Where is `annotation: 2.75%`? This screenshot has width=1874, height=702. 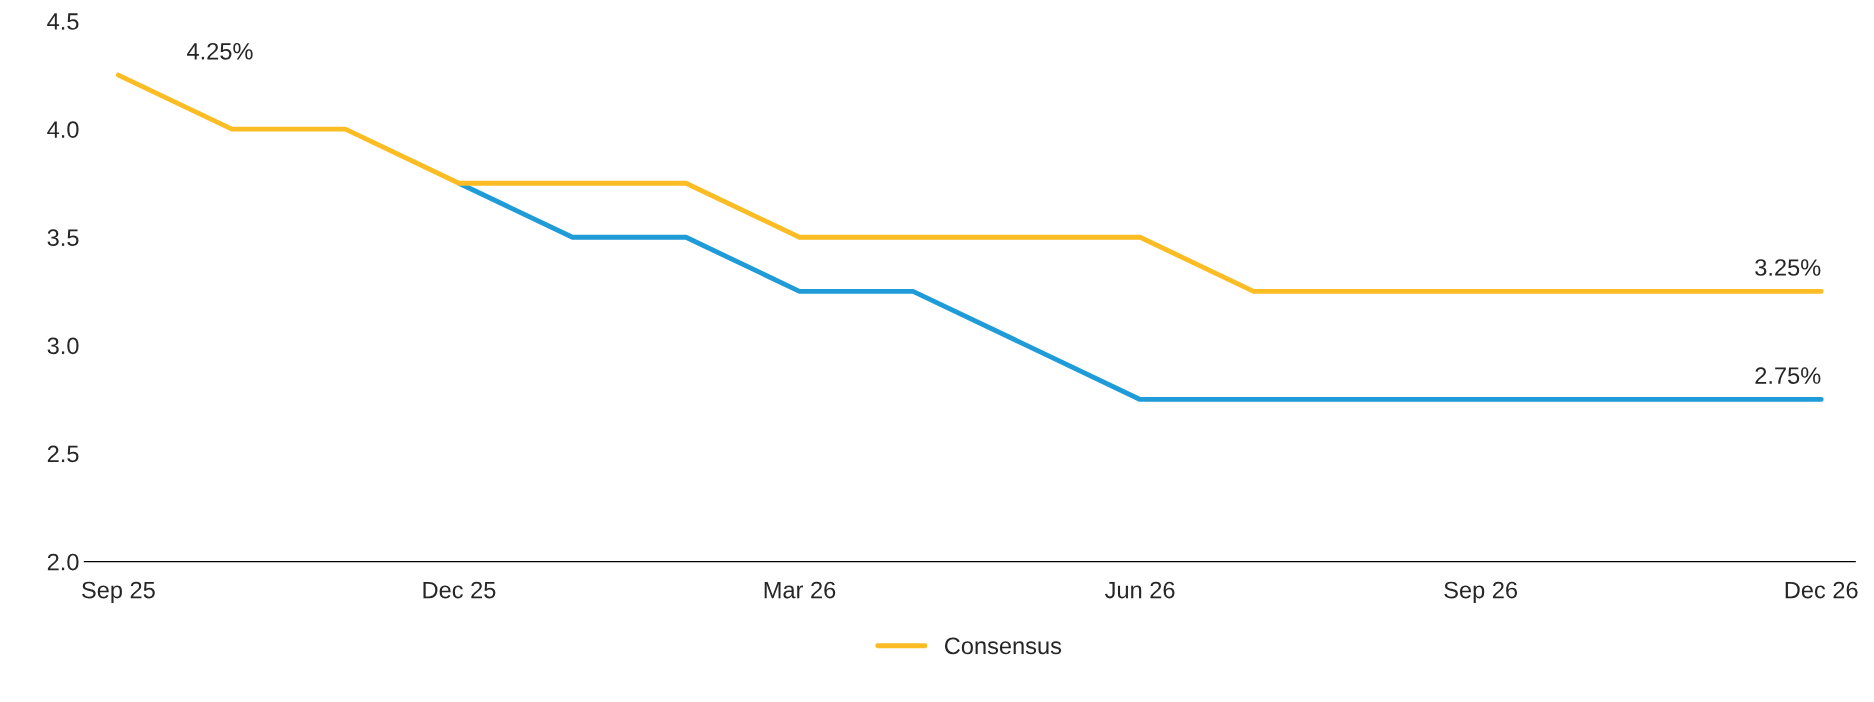 annotation: 2.75% is located at coordinates (1788, 375).